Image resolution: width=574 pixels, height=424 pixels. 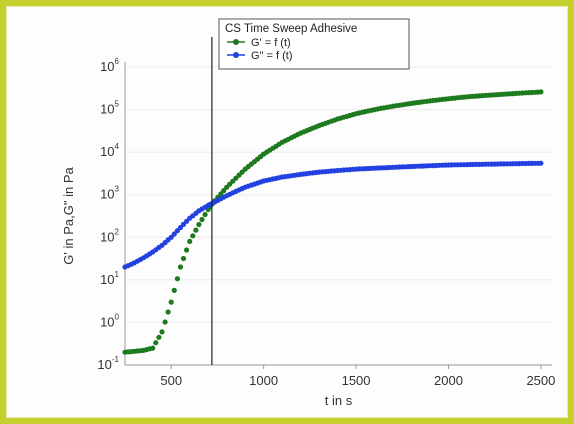 I want to click on legend-title: CS Time Sweep Adhesive, so click(x=291, y=29).